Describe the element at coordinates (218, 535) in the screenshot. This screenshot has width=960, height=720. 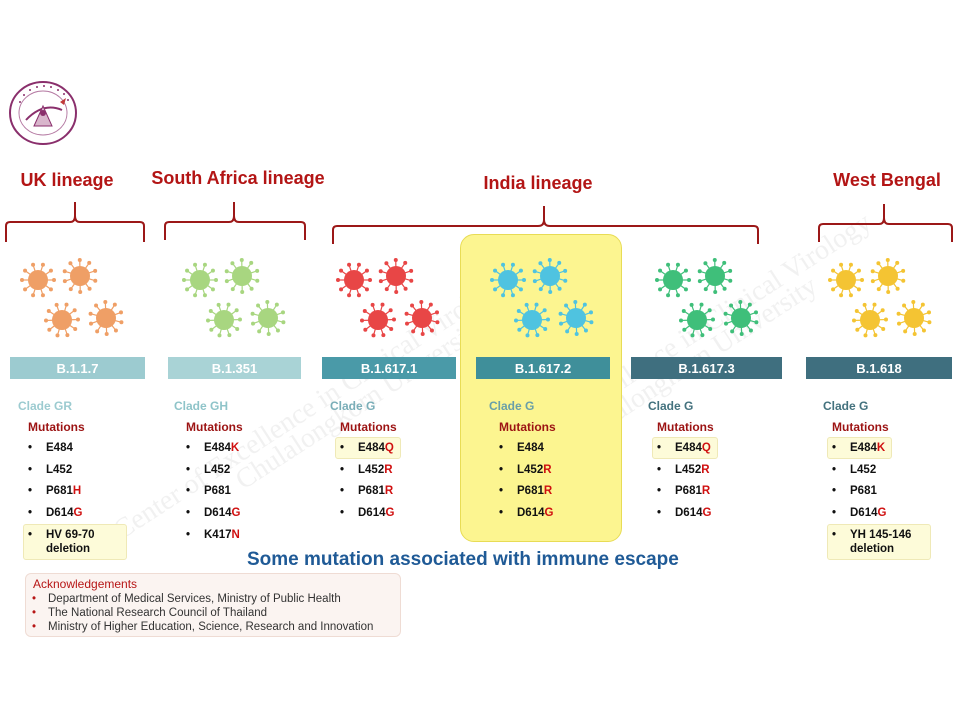
I see `mutation-position: K417` at that location.